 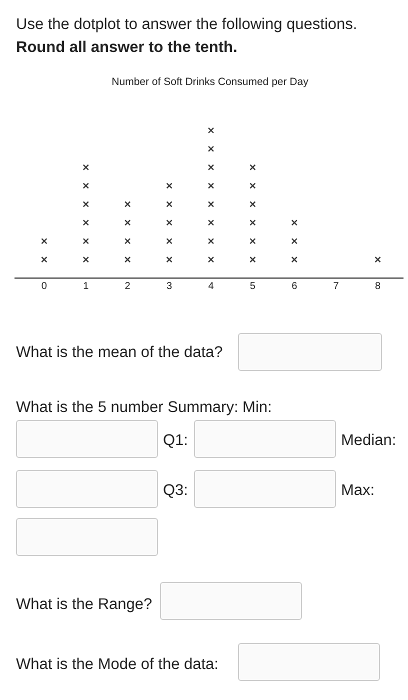 I want to click on x-tick-label: 4, so click(x=211, y=286).